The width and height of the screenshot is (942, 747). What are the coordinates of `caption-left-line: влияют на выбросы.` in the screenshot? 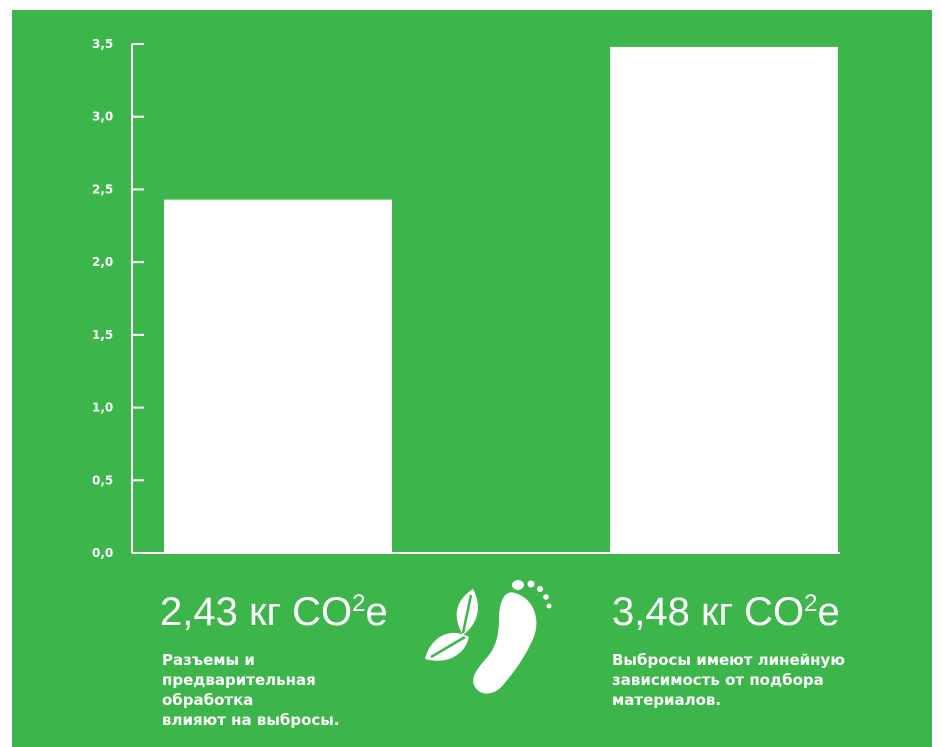 It's located at (251, 720).